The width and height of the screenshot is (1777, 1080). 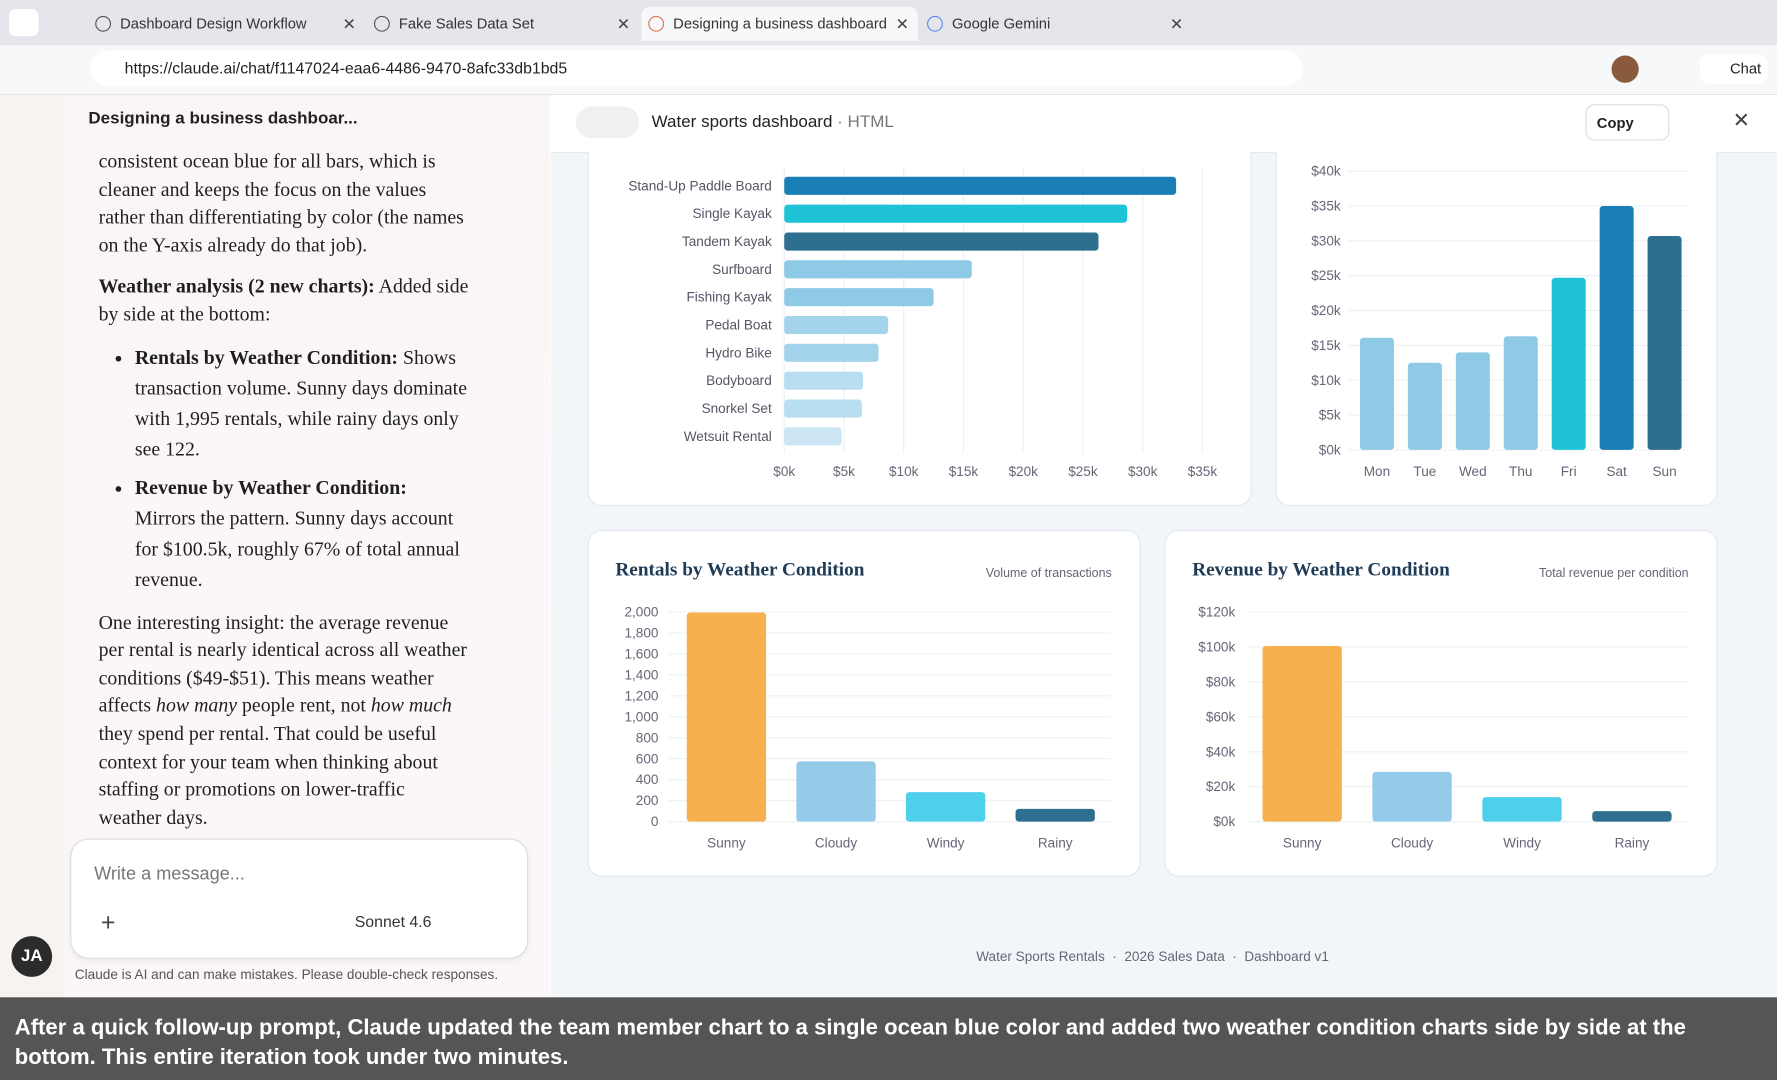 What do you see at coordinates (738, 325) in the screenshot?
I see `y-tick-label: Pedal Boat` at bounding box center [738, 325].